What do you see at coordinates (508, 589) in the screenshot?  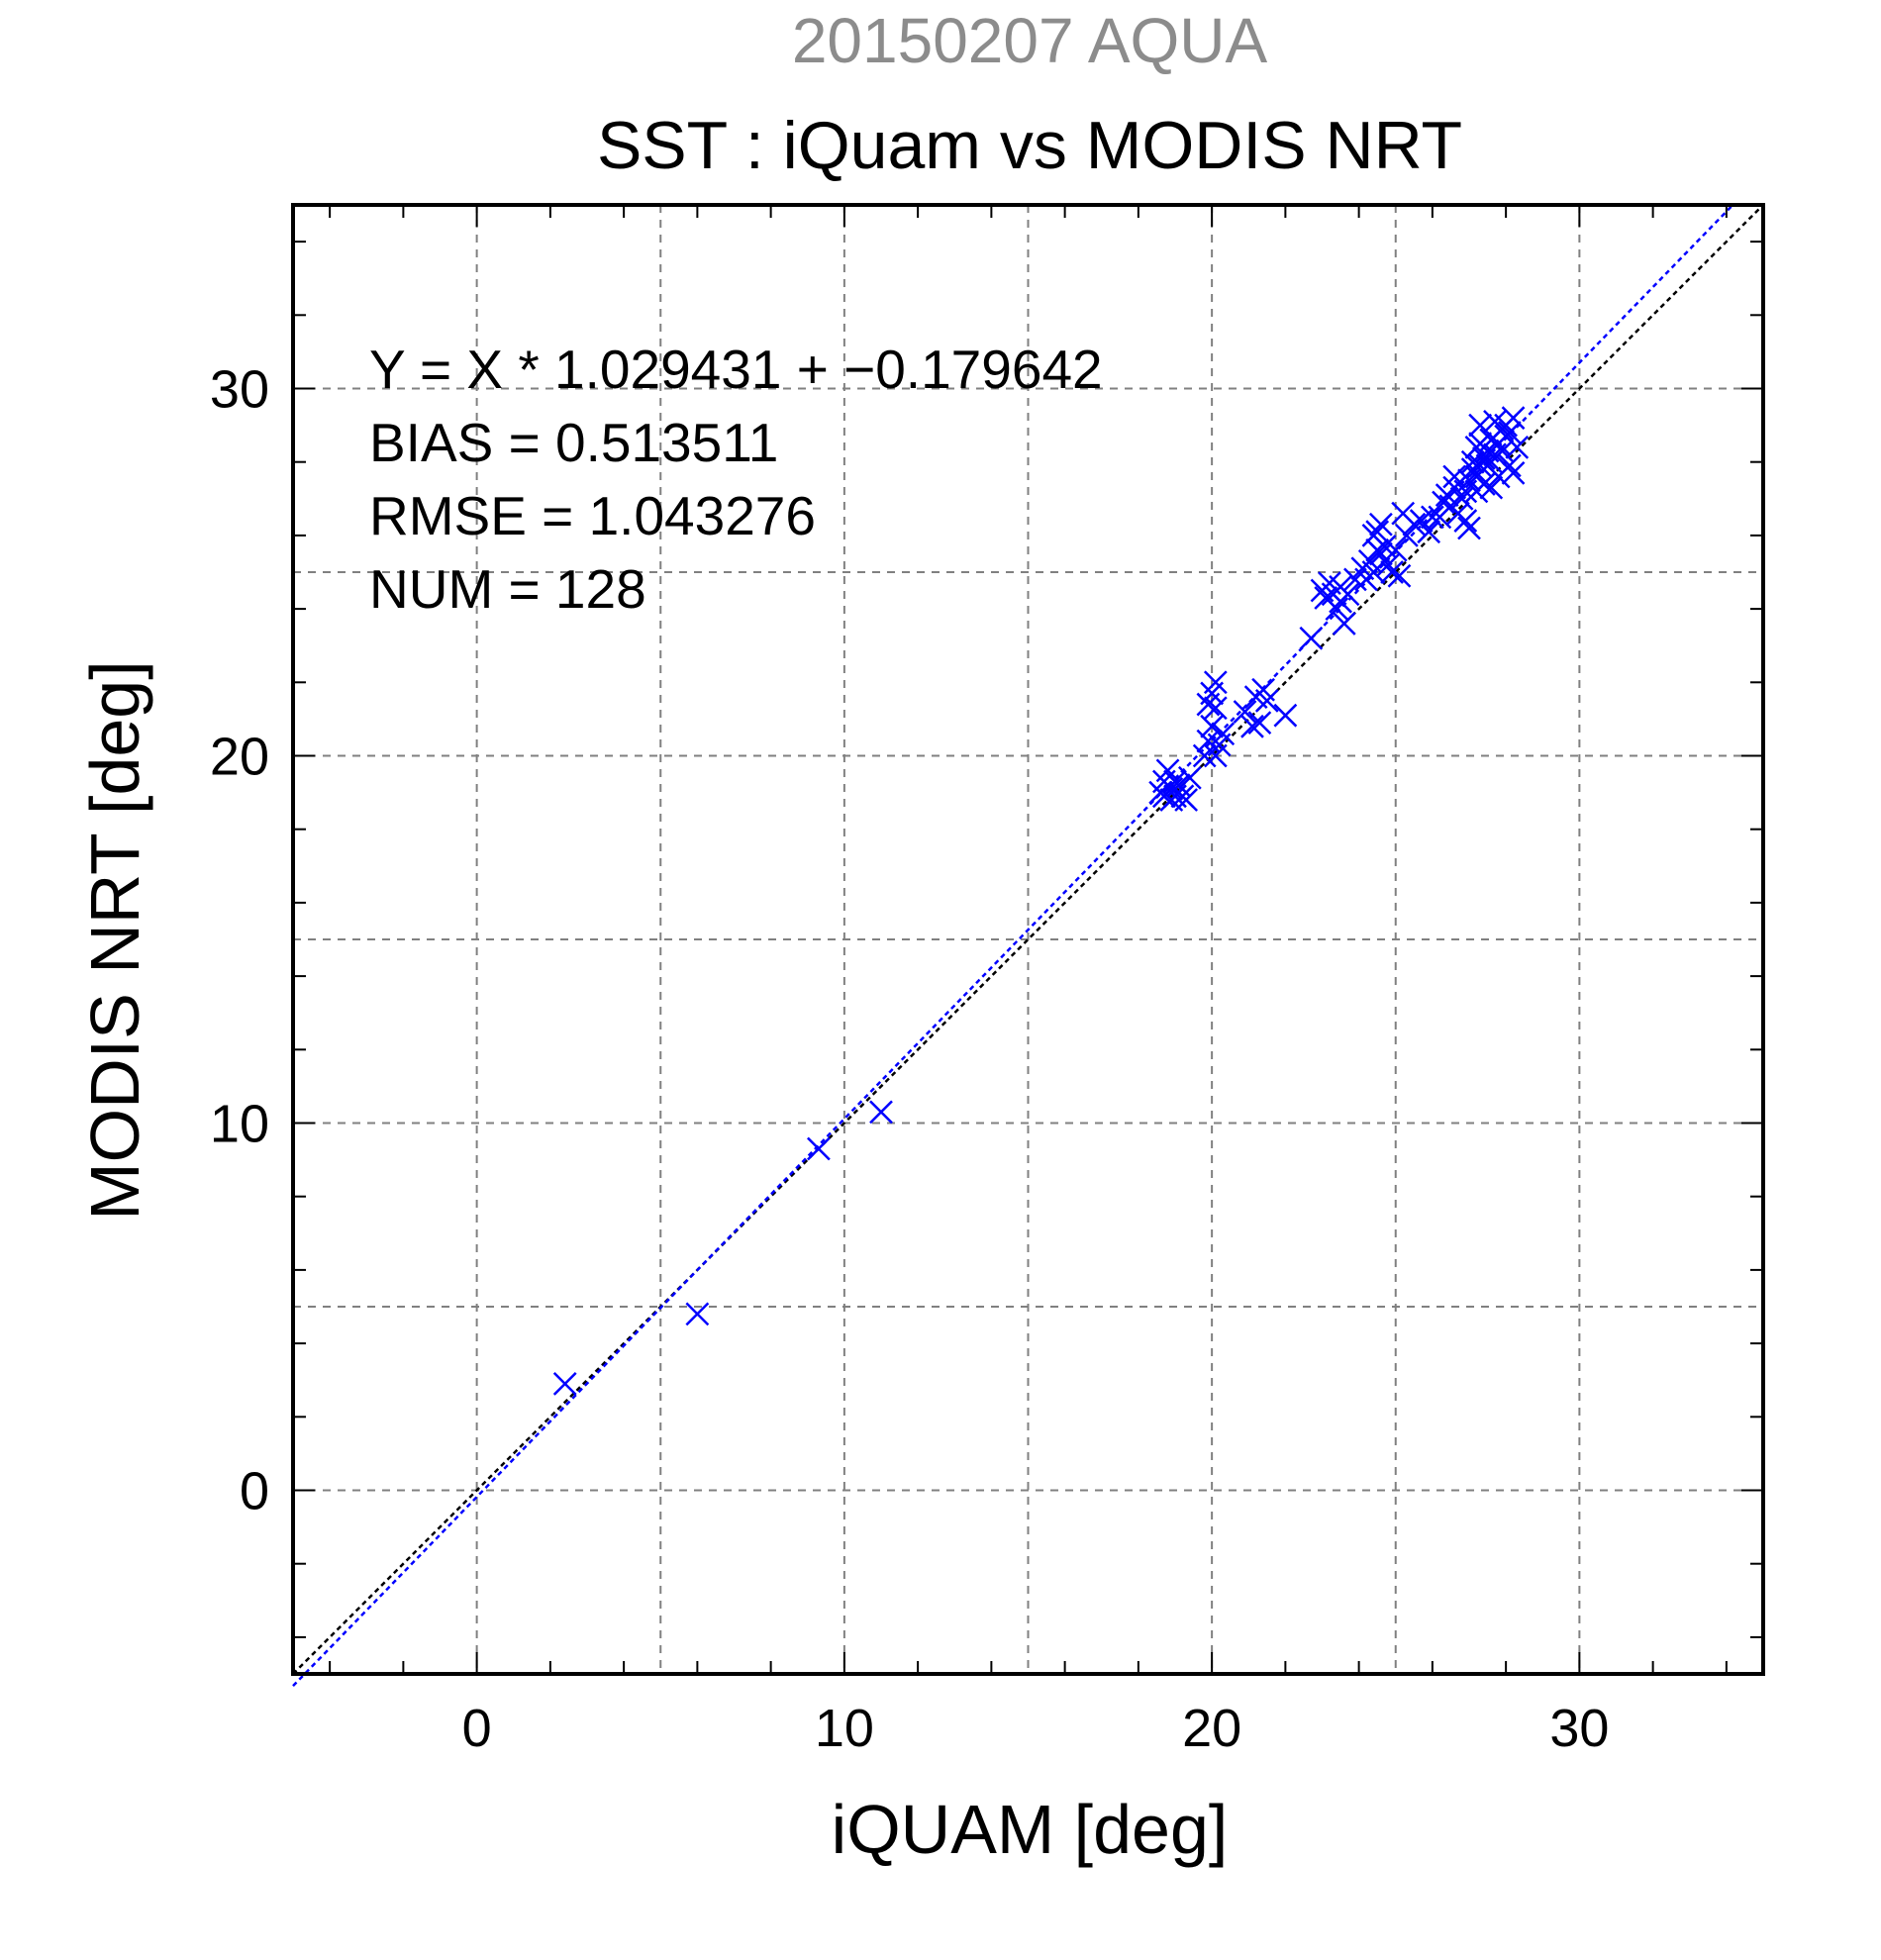 I see `num-stat: NUM = 128` at bounding box center [508, 589].